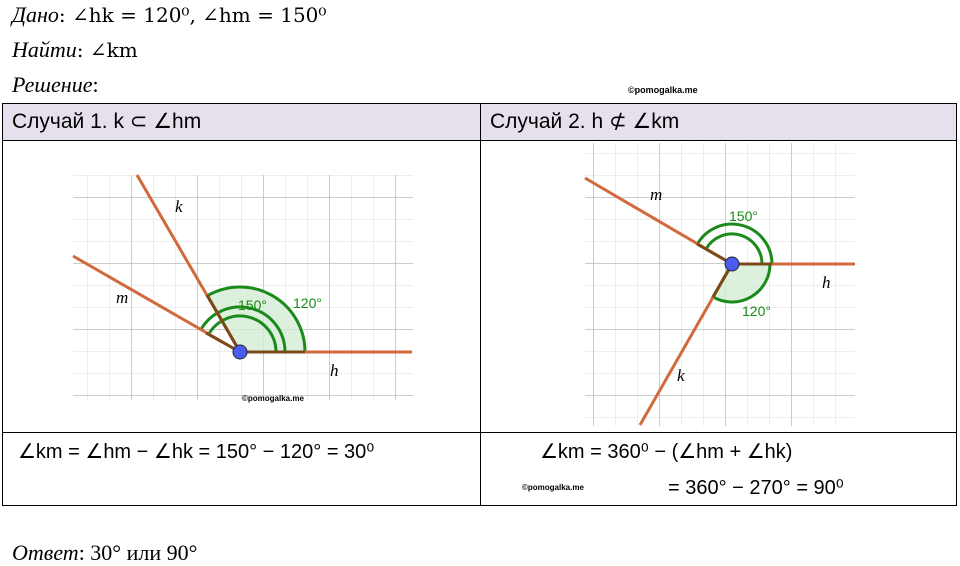 The image size is (960, 566). I want to click on header-bg, so click(479, 121).